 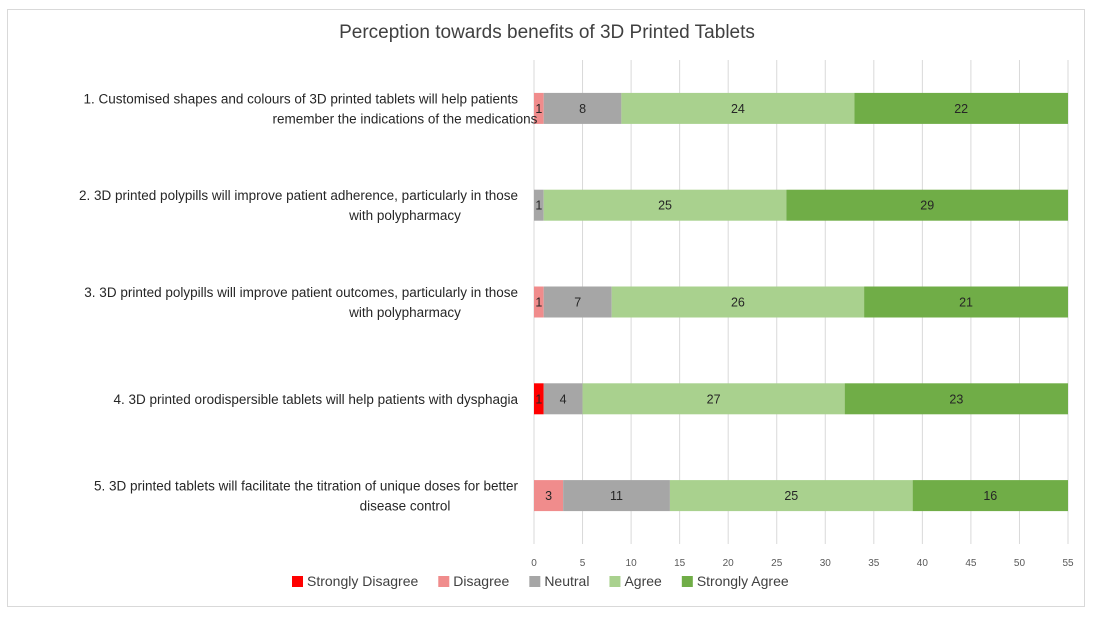 I want to click on data-label: 11, so click(x=616, y=496).